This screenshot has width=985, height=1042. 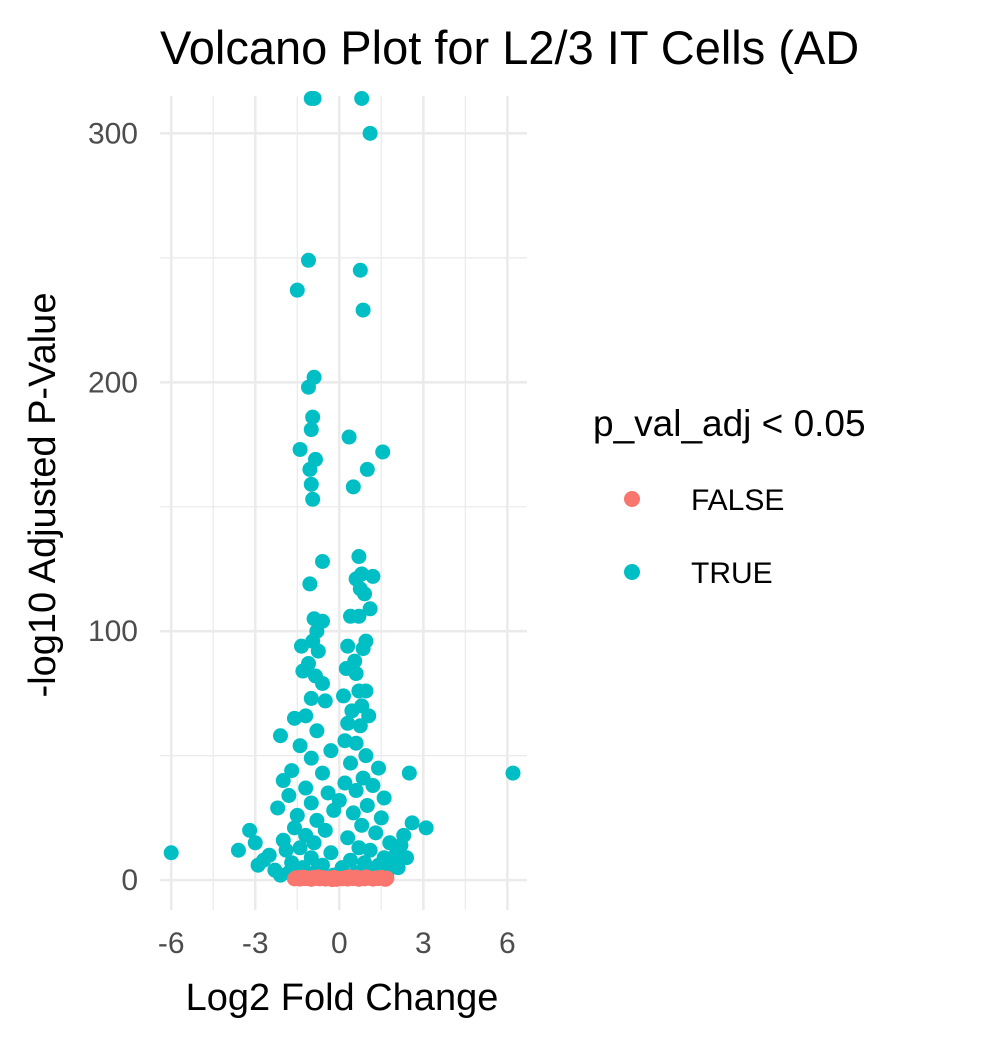 What do you see at coordinates (129, 880) in the screenshot?
I see `y-tick-label: 0` at bounding box center [129, 880].